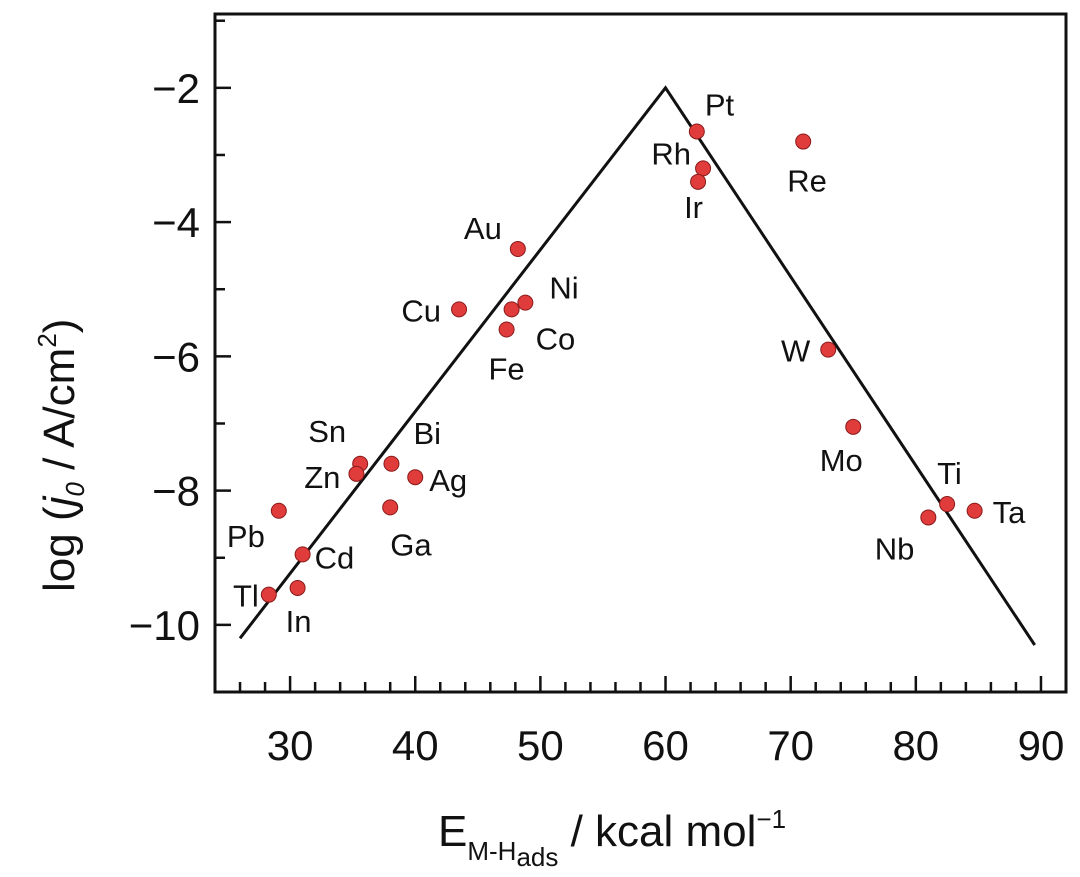 The image size is (1080, 877). What do you see at coordinates (853, 426) in the screenshot?
I see `data-point-mo` at bounding box center [853, 426].